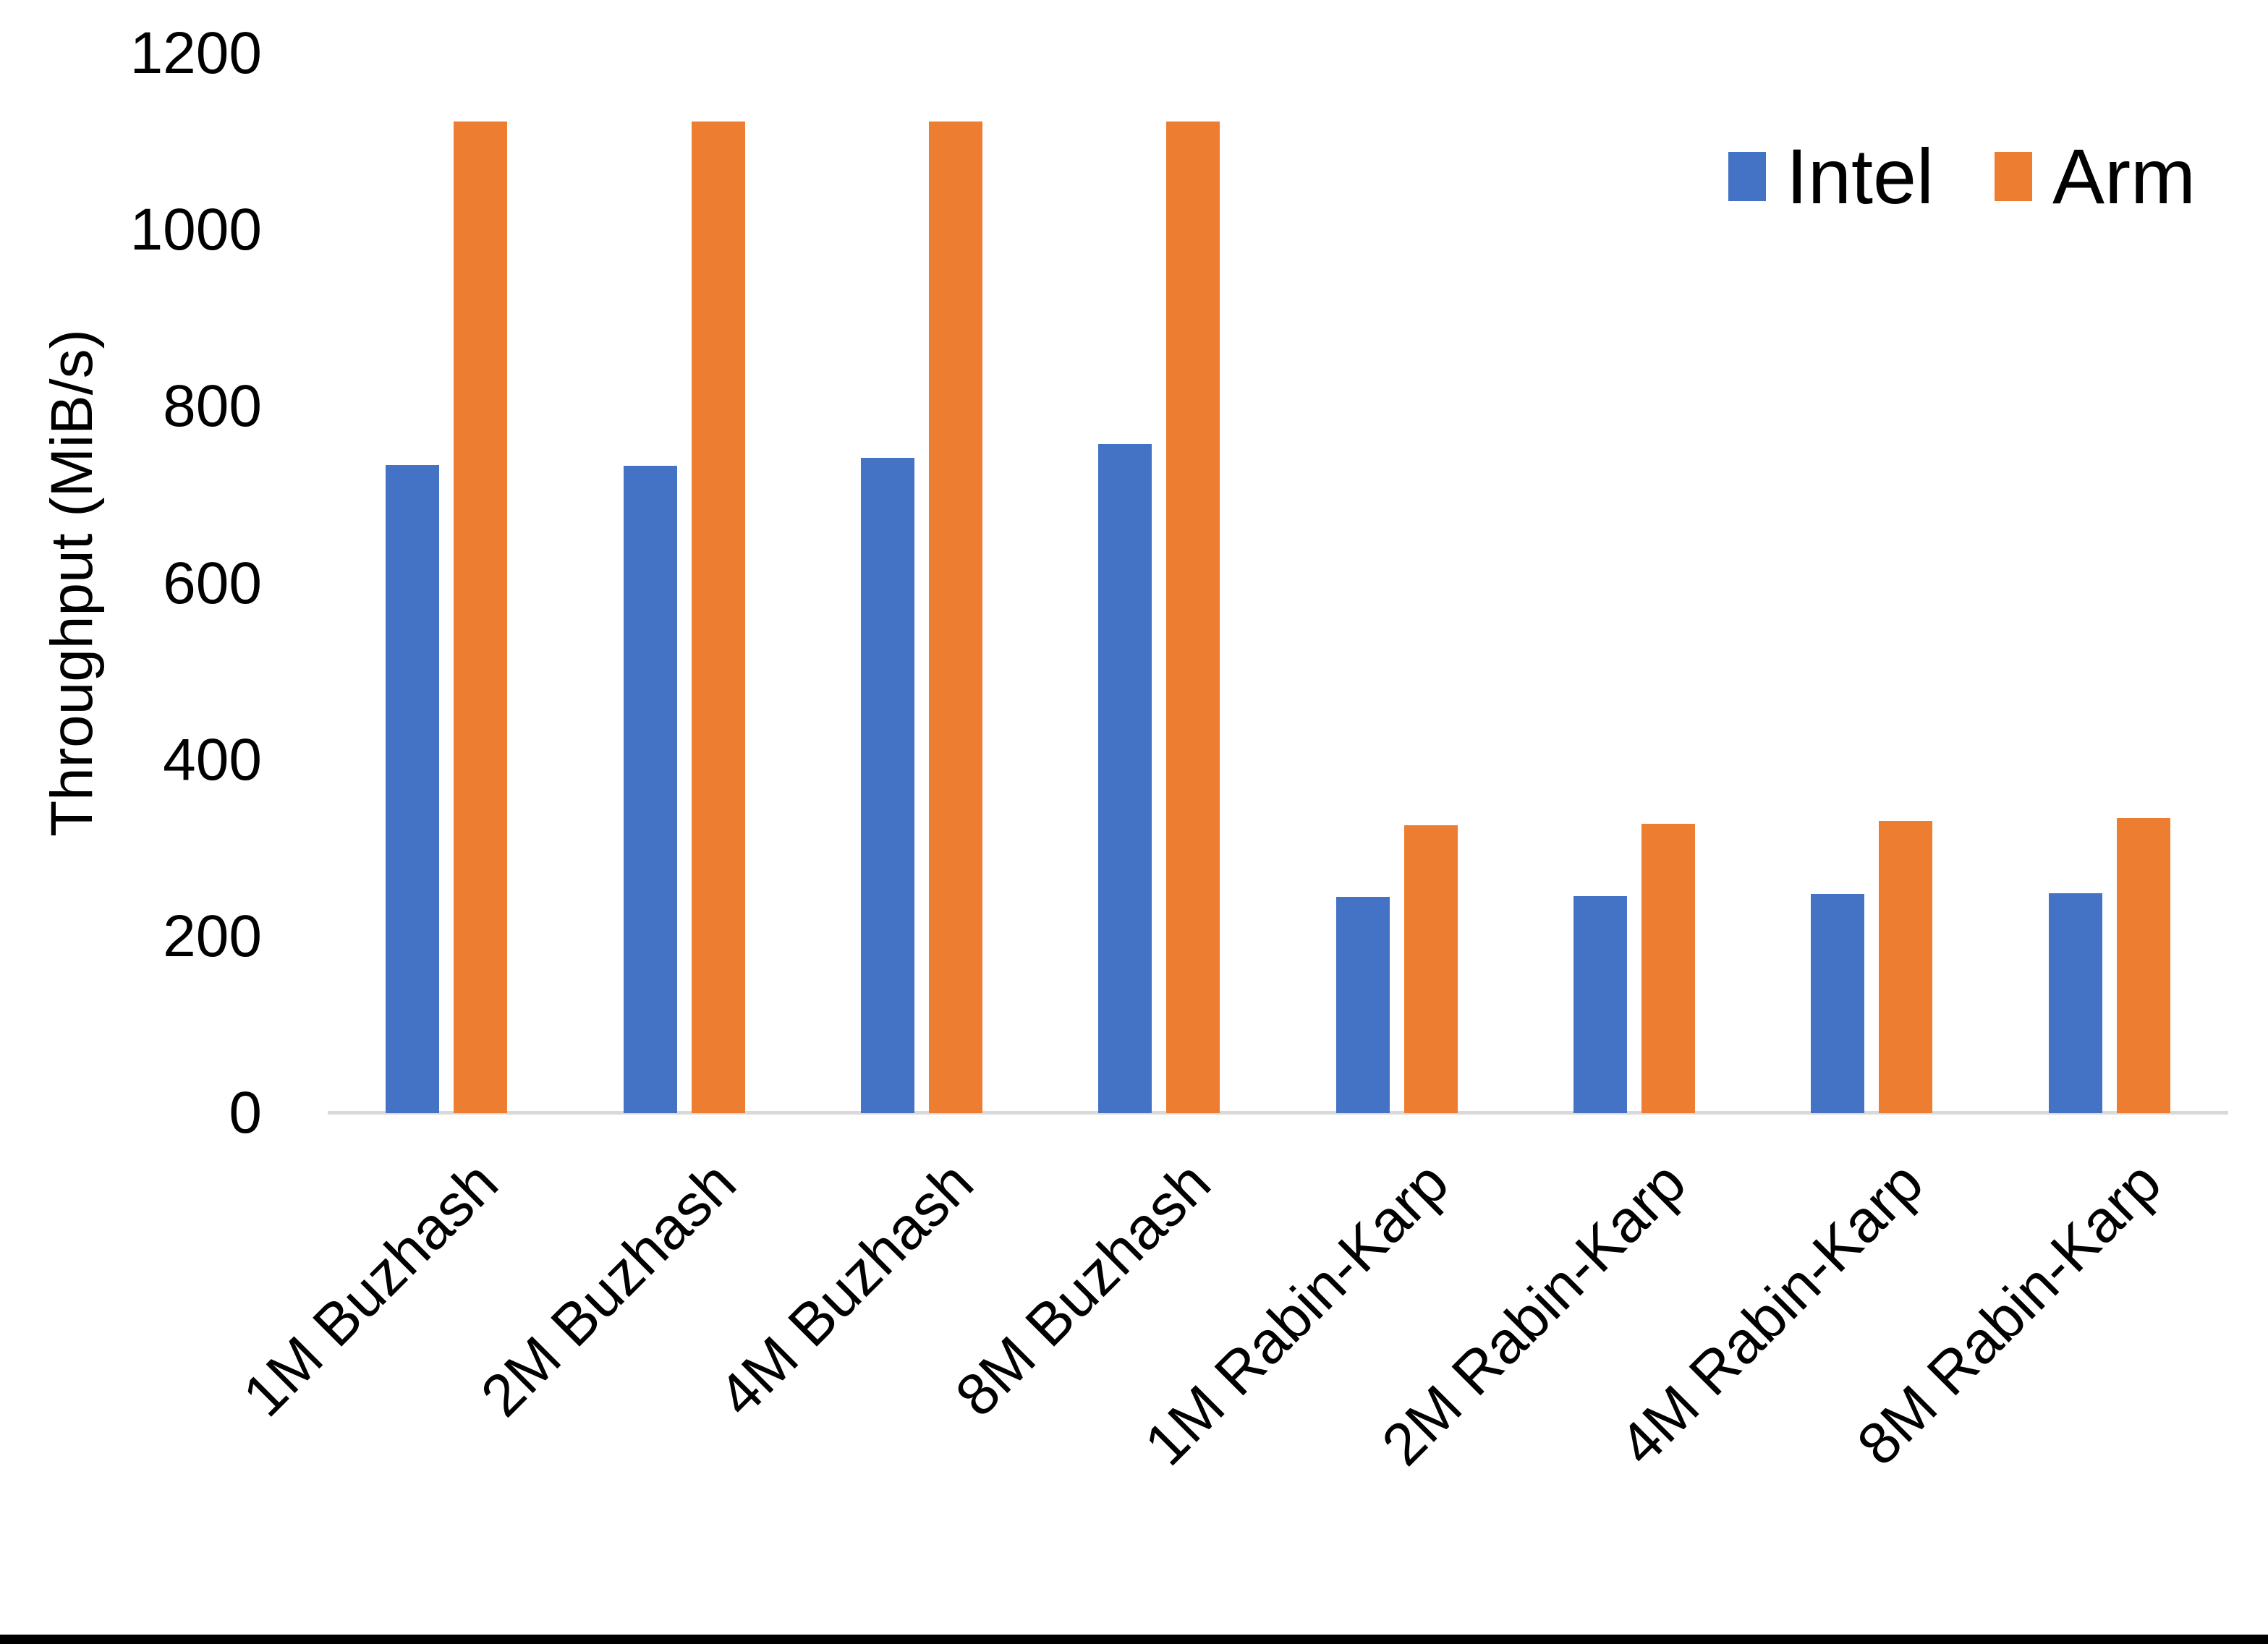 This screenshot has width=2268, height=1644. Describe the element at coordinates (195, 53) in the screenshot. I see `y-tick-label: 1200` at that location.